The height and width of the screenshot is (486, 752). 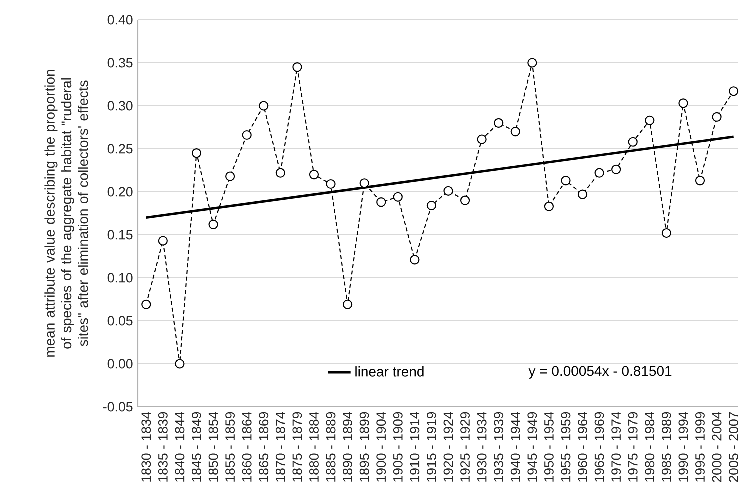 I want to click on x-tick-label: 1895 - 1899, so click(x=365, y=447).